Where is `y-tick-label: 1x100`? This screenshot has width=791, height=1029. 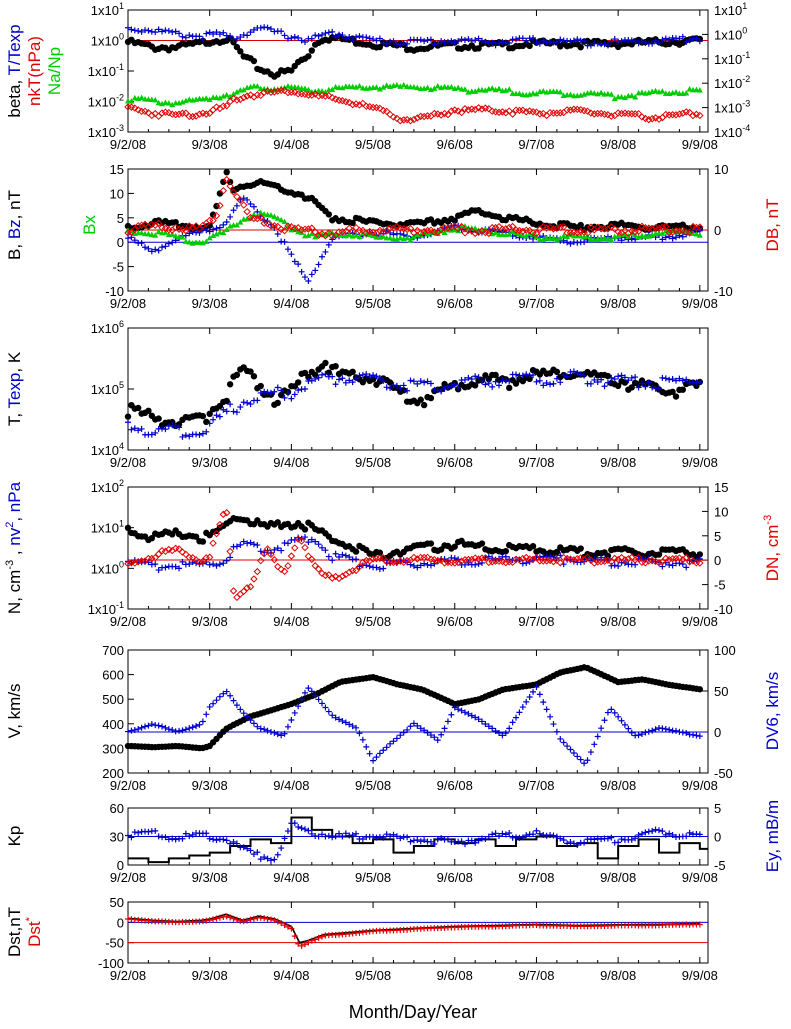 y-tick-label: 1x100 is located at coordinates (107, 567).